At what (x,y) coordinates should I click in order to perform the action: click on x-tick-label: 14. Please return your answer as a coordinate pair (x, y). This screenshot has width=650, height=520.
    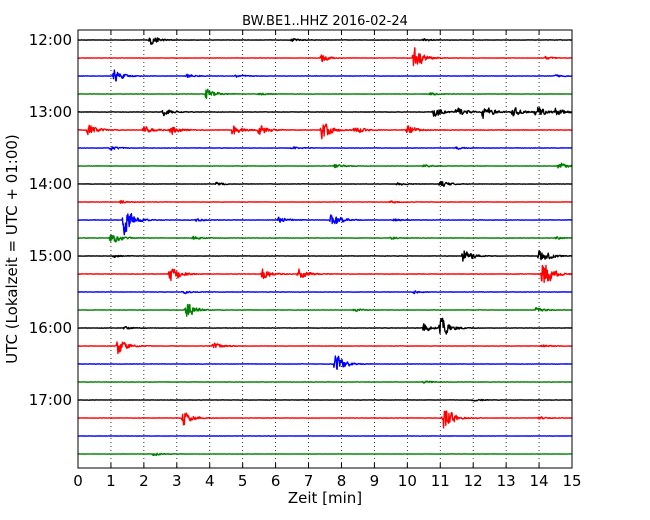
    Looking at the image, I should click on (539, 481).